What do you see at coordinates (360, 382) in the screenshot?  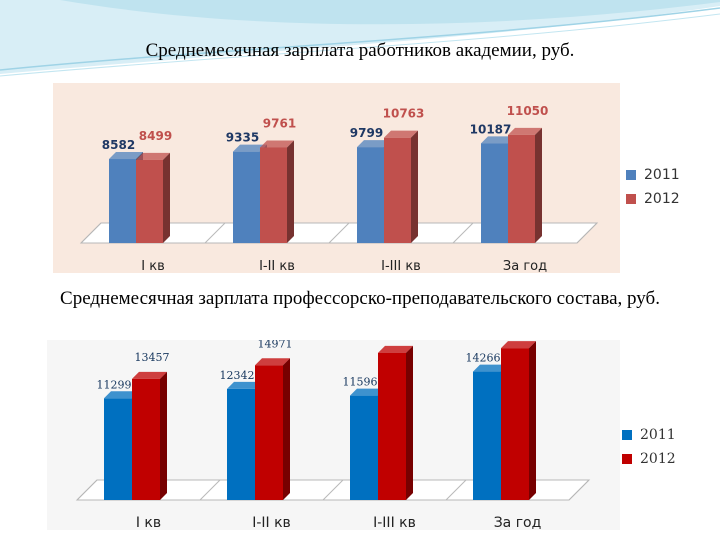 I see `data-label-2011-2: 11596` at bounding box center [360, 382].